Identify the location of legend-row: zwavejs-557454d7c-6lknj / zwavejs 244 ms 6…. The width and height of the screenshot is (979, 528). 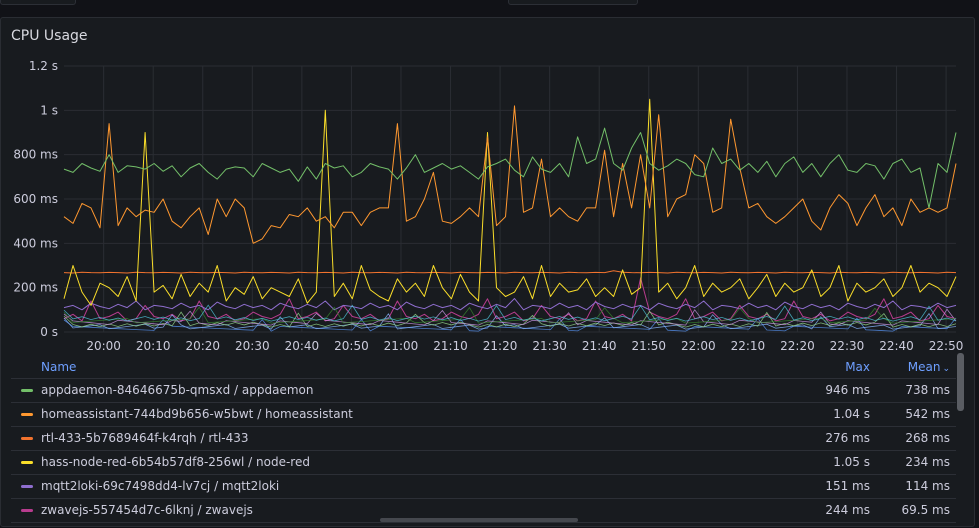
(483, 511).